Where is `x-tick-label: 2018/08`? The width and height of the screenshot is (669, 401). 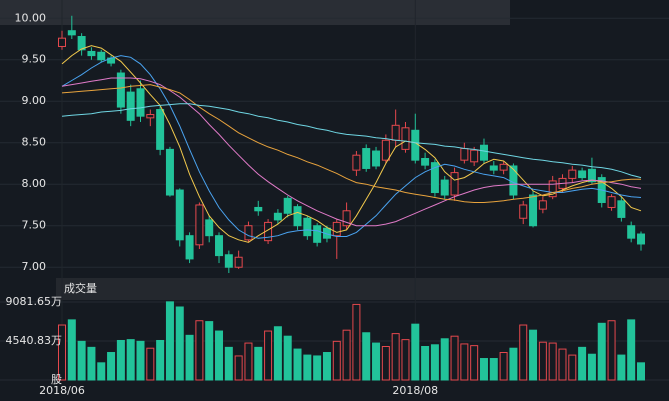 x-tick-label: 2018/08 is located at coordinates (415, 390).